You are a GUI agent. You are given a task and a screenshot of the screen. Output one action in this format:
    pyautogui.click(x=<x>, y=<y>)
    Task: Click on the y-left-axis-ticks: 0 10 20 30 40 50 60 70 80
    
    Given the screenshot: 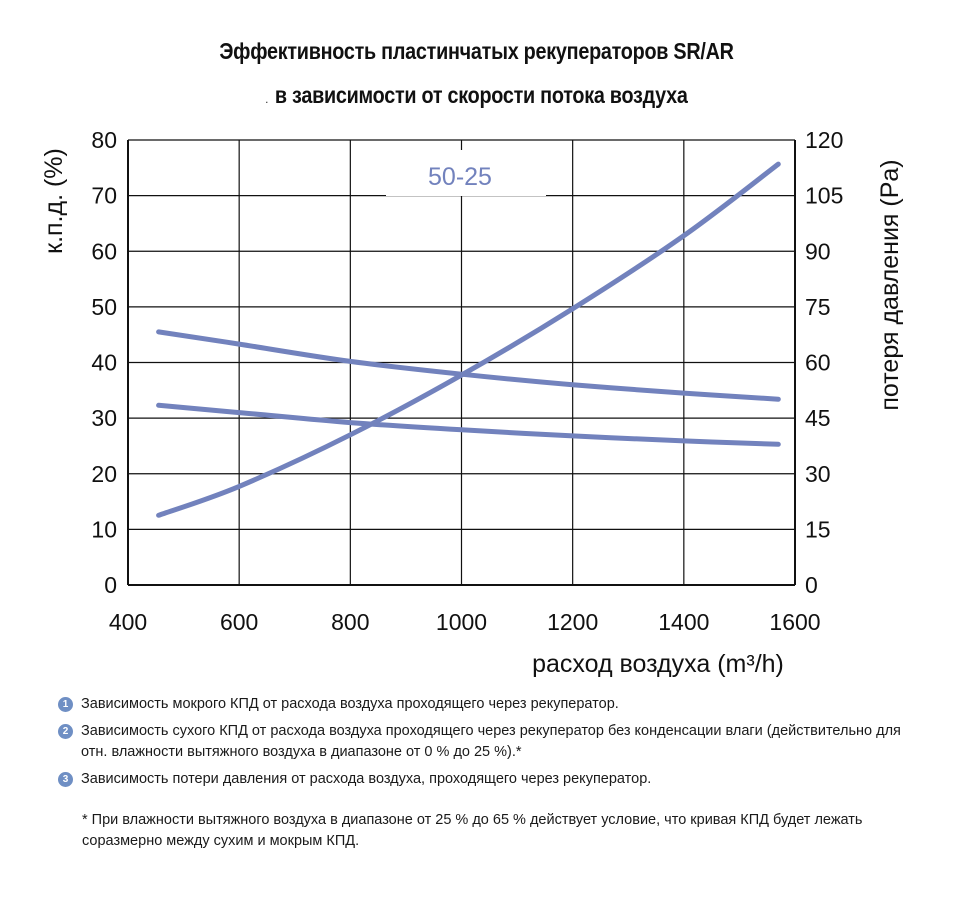 What is the action you would take?
    pyautogui.click(x=104, y=362)
    